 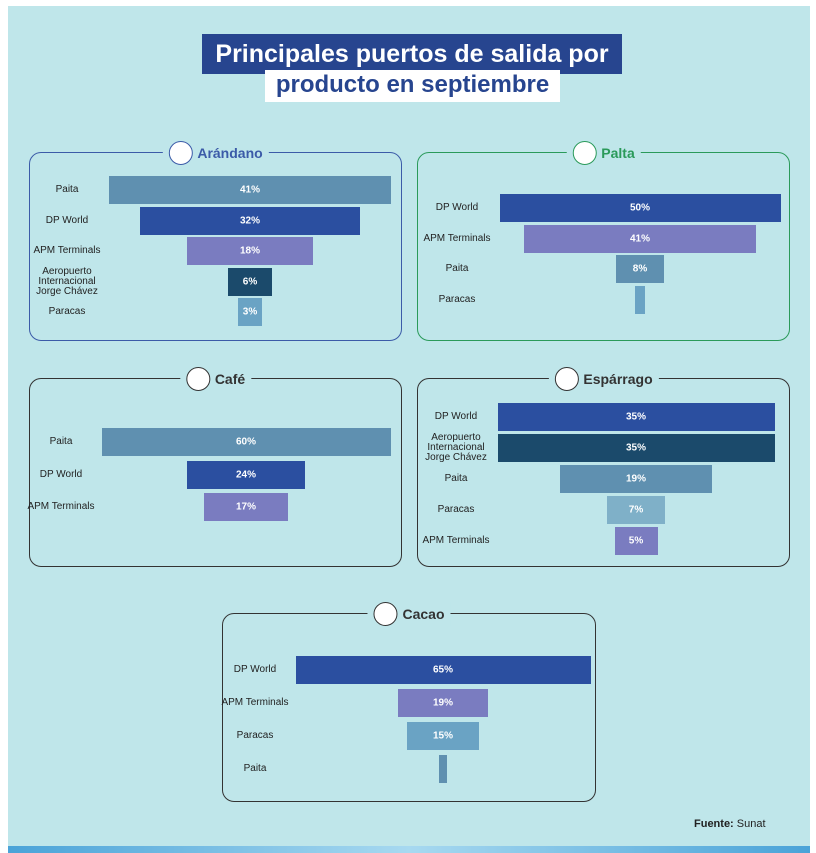 I want to click on value-label: 3%, so click(x=250, y=312).